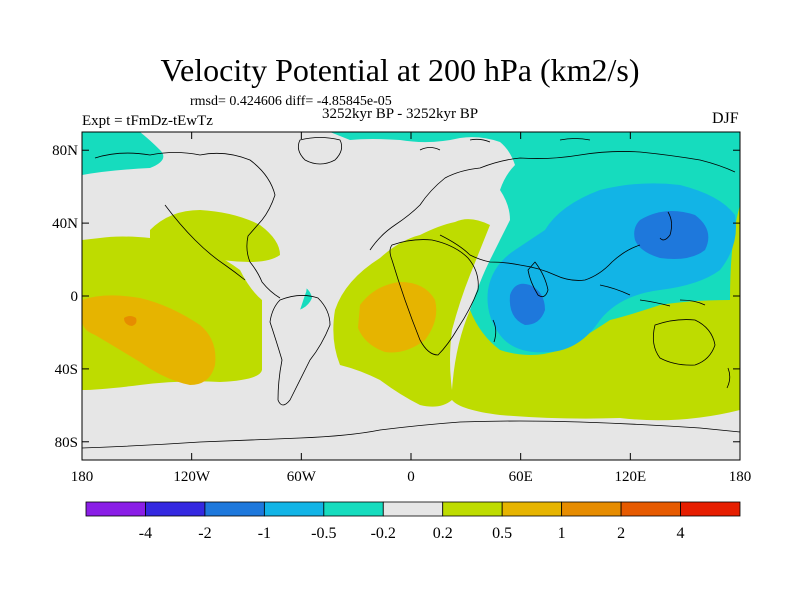 The image size is (800, 600). I want to click on x-tick-label: 120E, so click(630, 477).